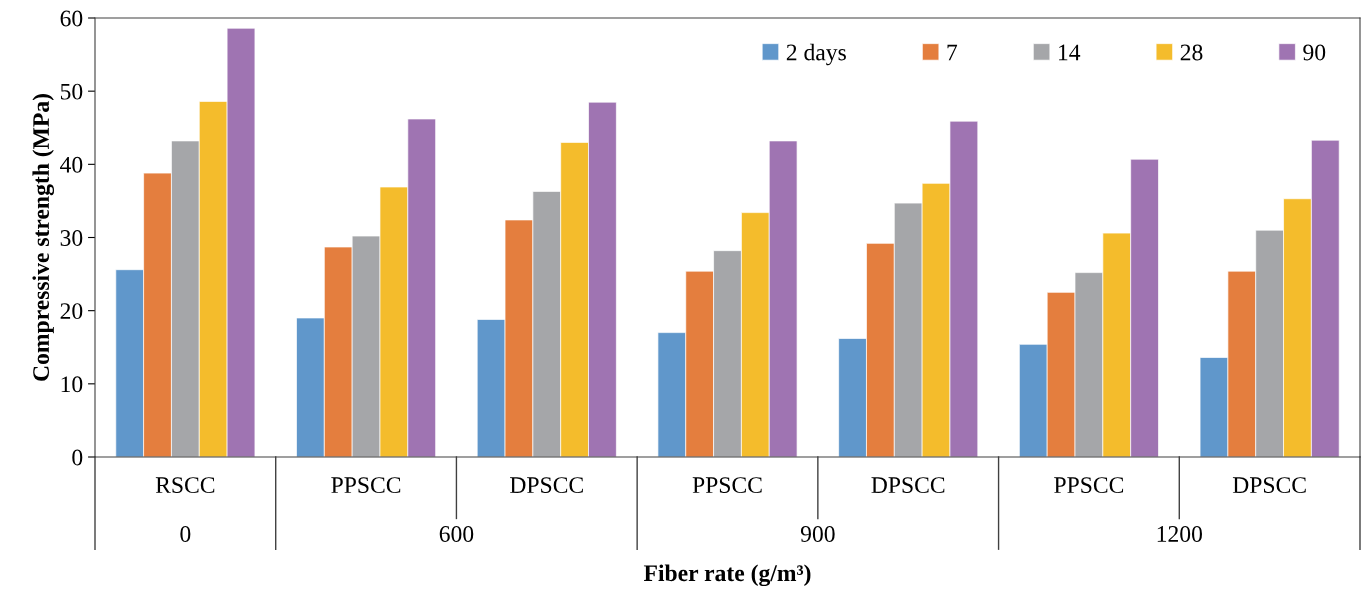  Describe the element at coordinates (71, 164) in the screenshot. I see `y-tick-label: 40` at that location.